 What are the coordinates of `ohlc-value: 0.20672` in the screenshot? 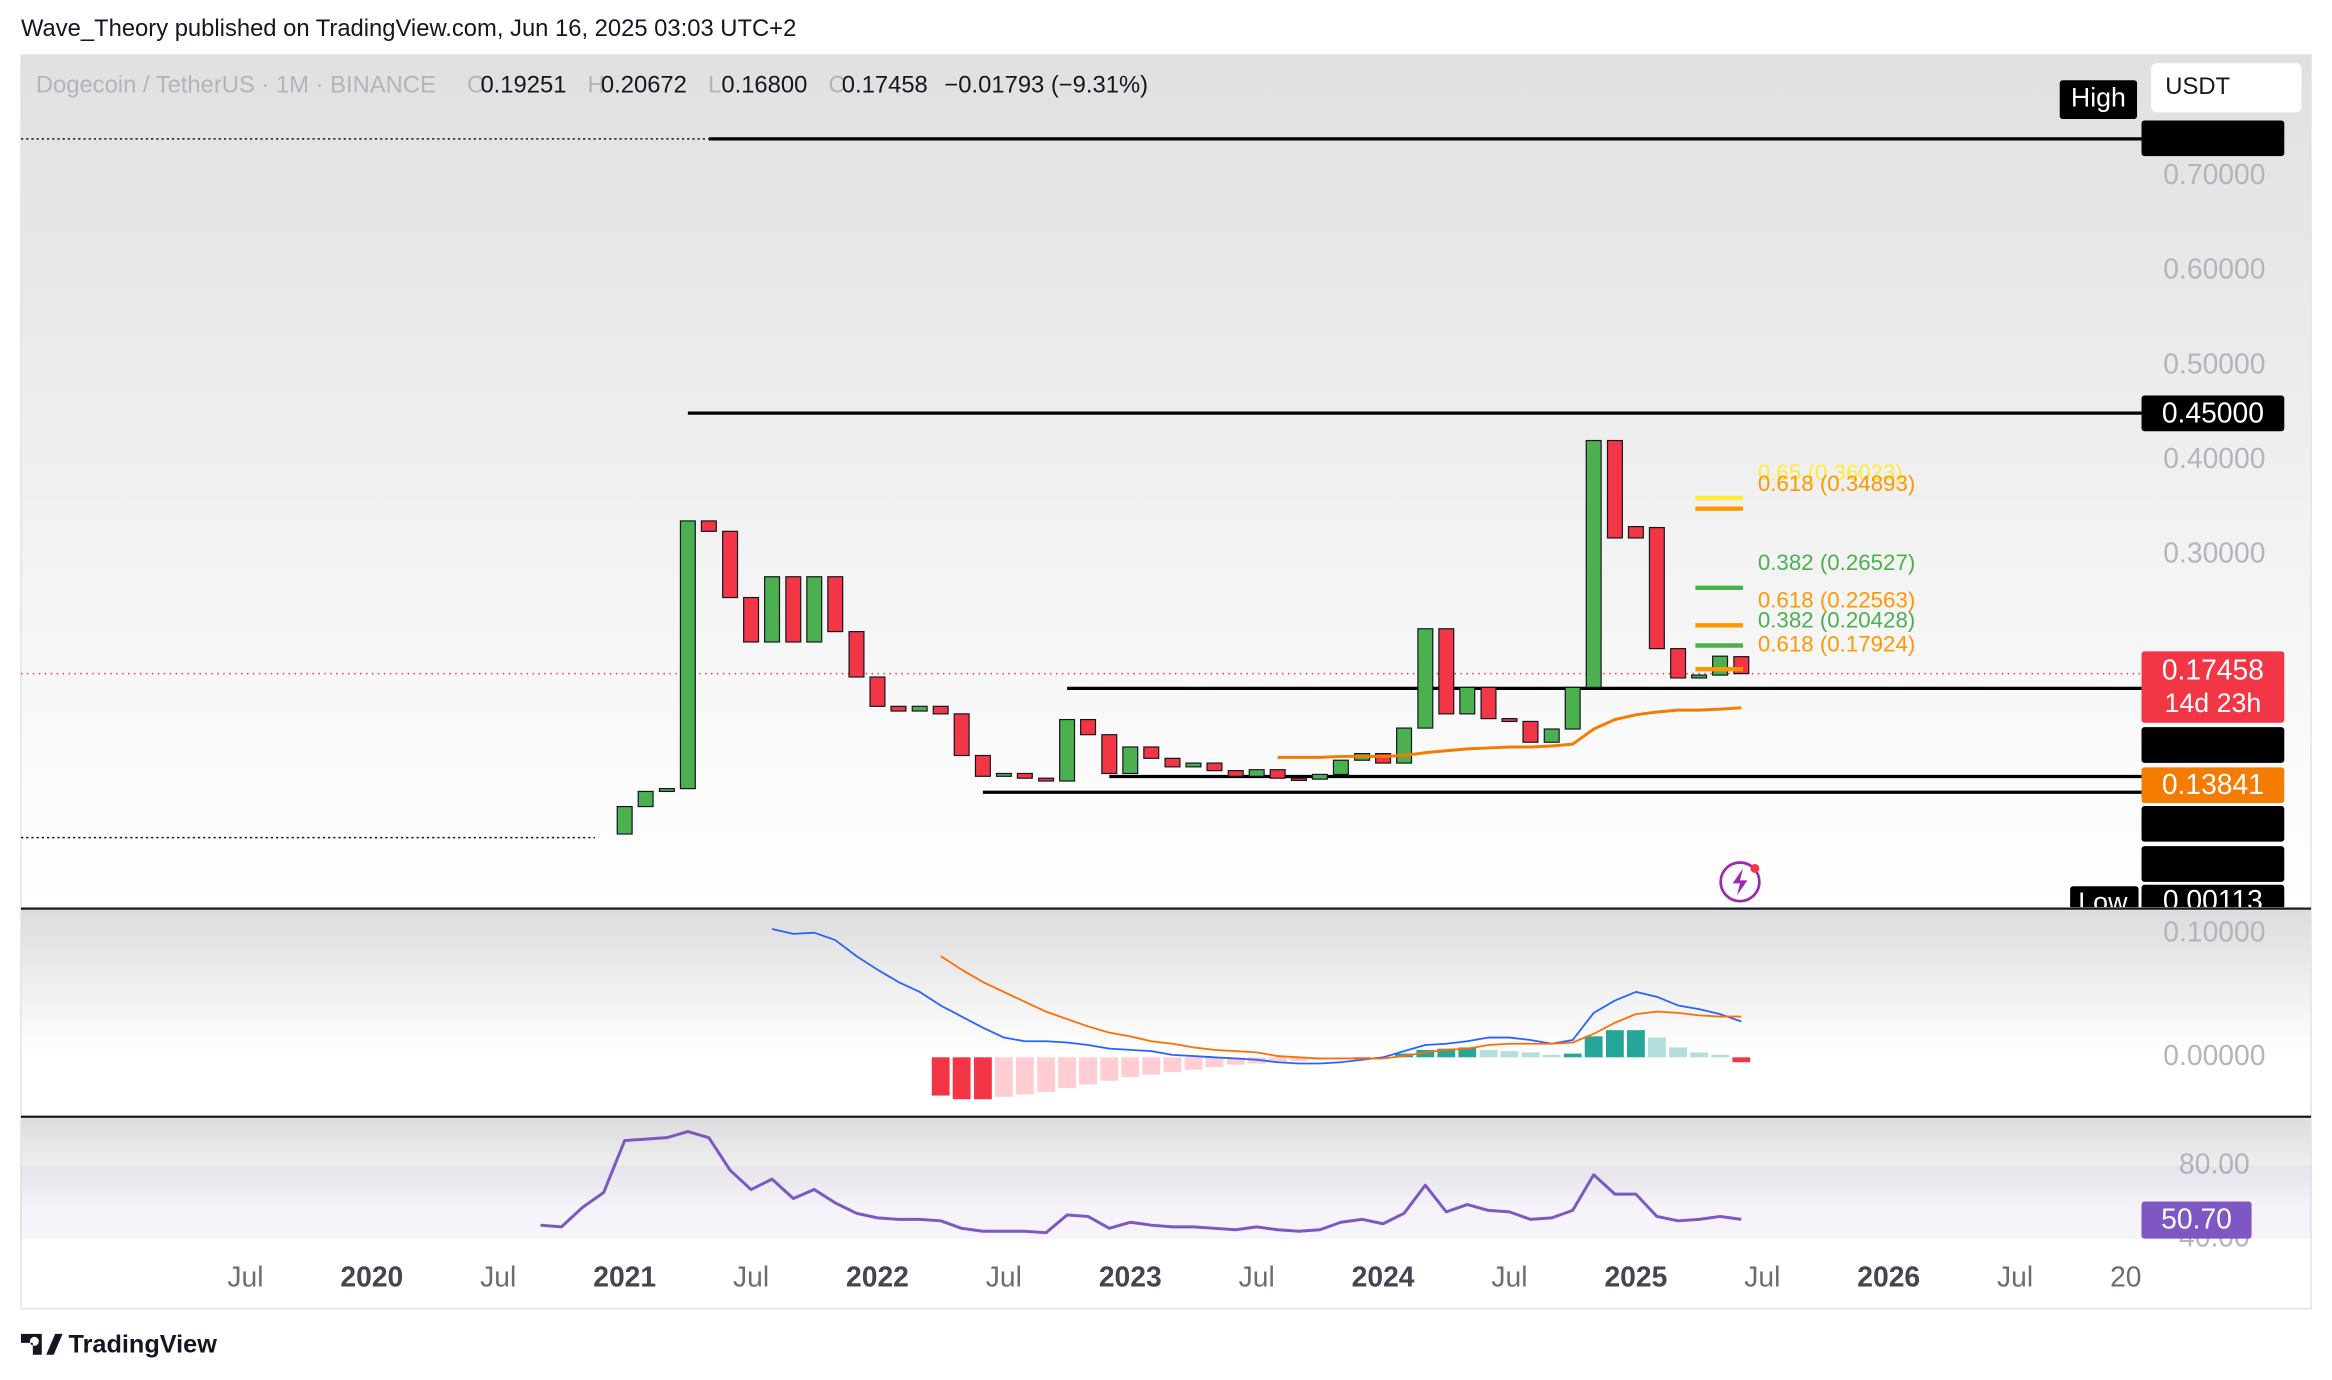 It's located at (644, 85).